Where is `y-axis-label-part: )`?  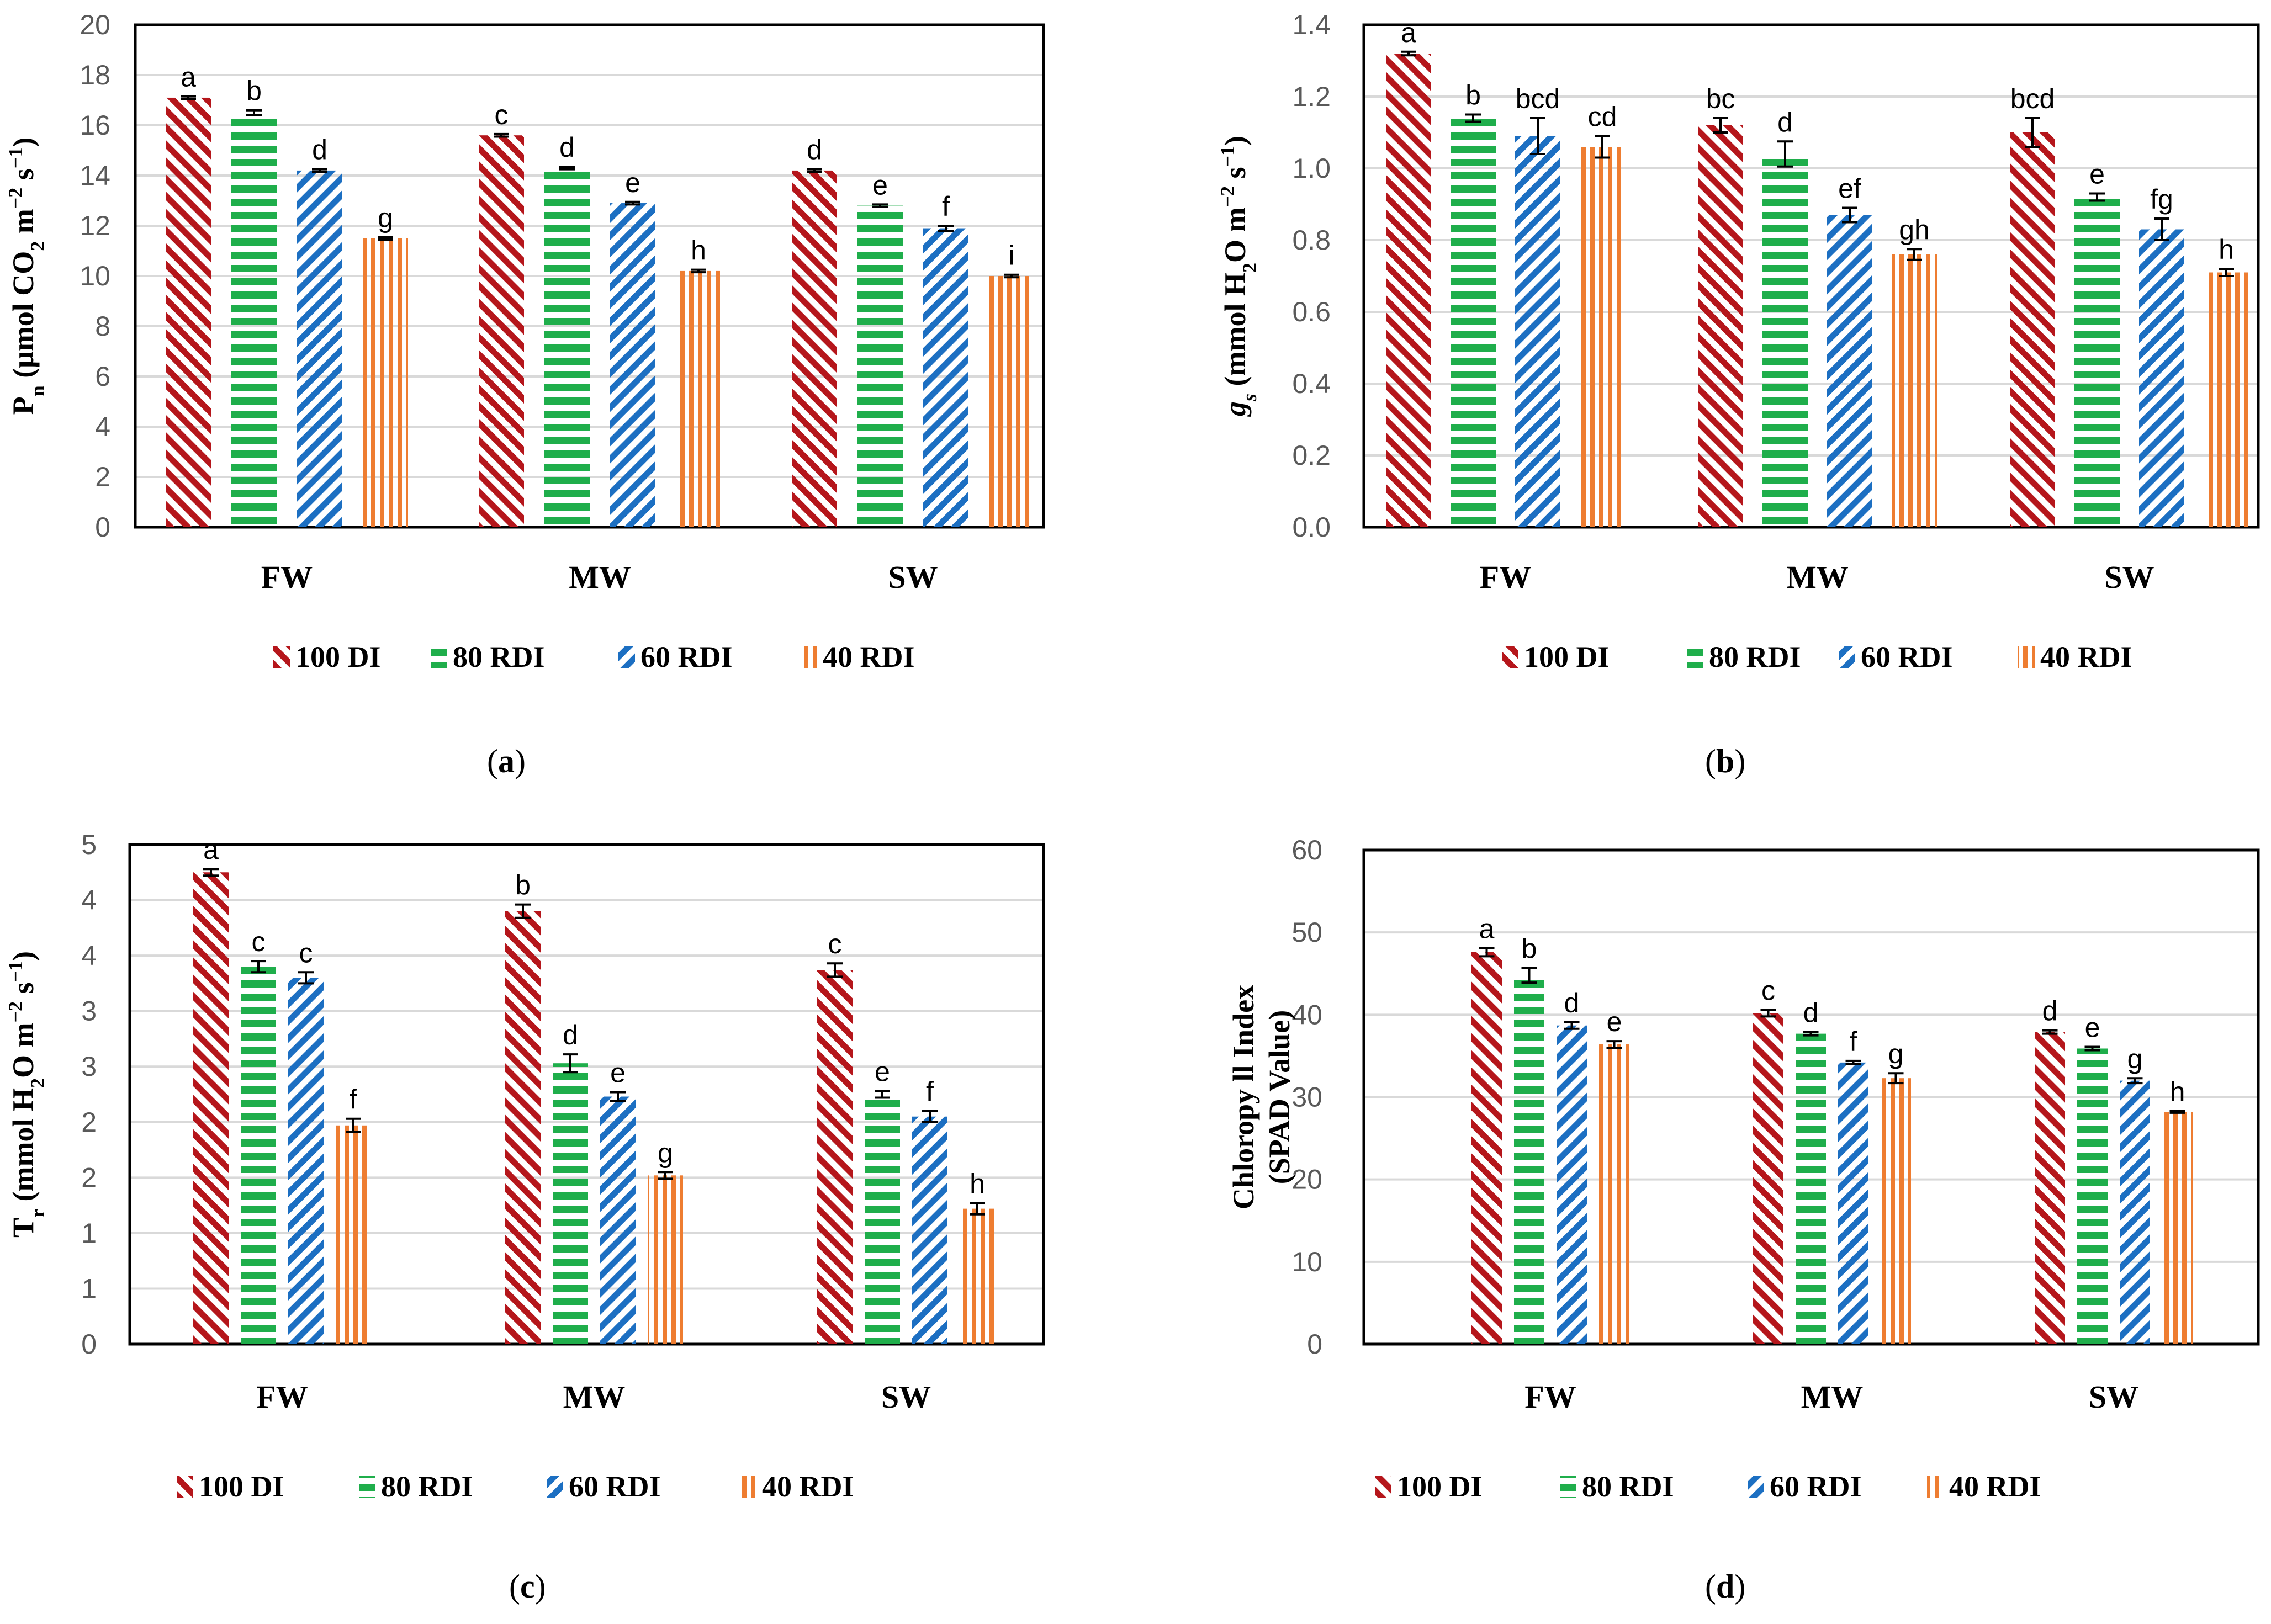 y-axis-label-part: ) is located at coordinates (1235, 141).